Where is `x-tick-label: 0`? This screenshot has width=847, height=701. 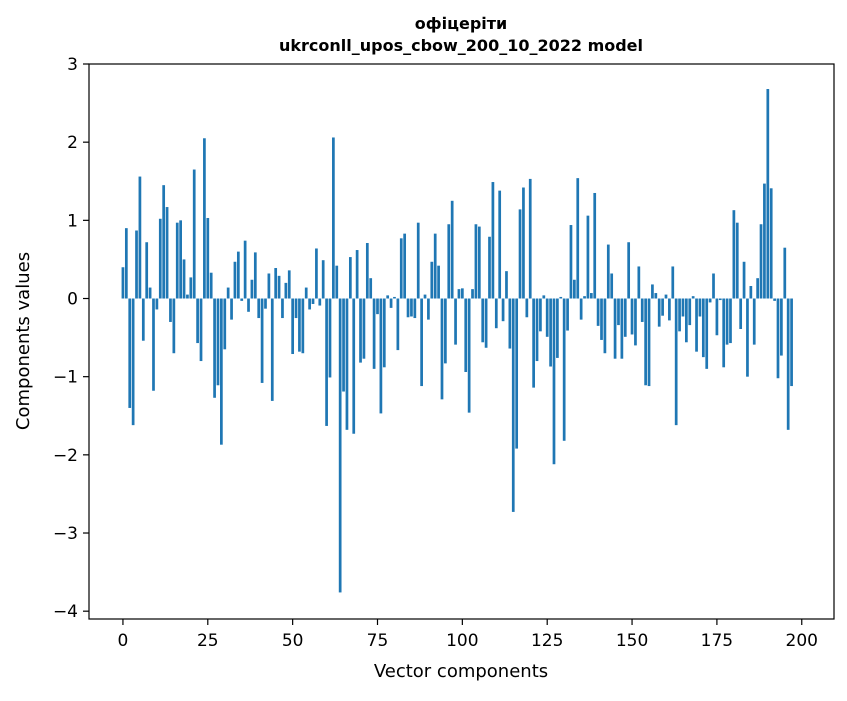
x-tick-label: 0 is located at coordinates (123, 641).